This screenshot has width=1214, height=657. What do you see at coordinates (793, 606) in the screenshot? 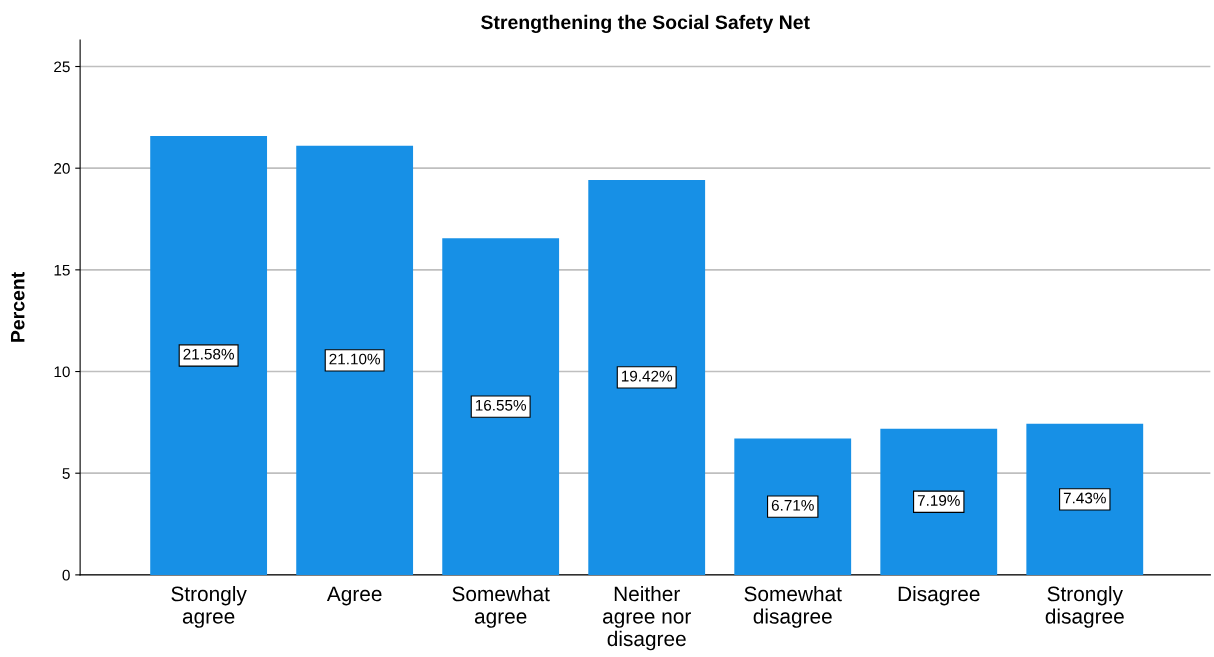
I see `x-tick-label: Somewhat disagree` at bounding box center [793, 606].